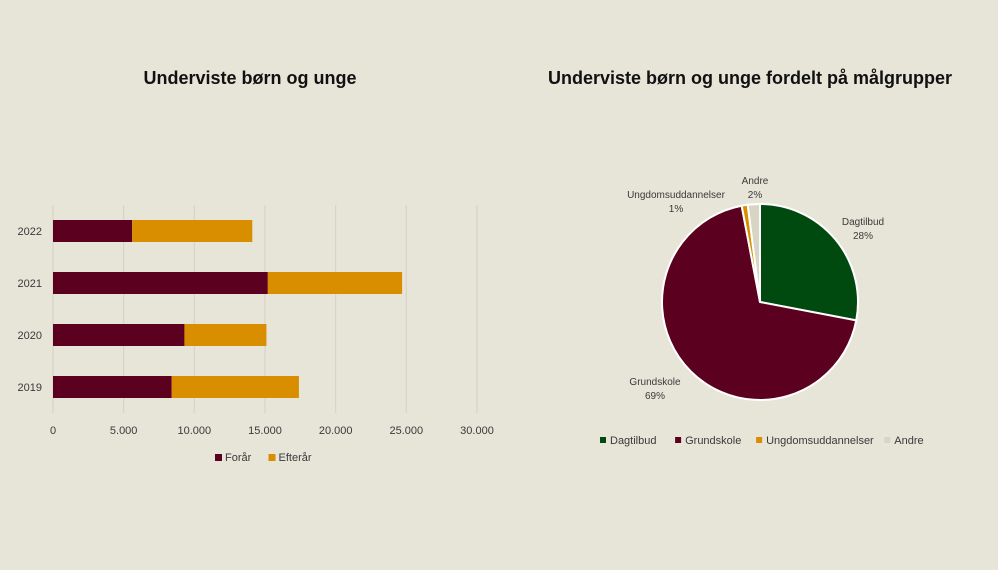 This screenshot has height=570, width=998. Describe the element at coordinates (195, 431) in the screenshot. I see `x-tick-label: 10.000` at that location.